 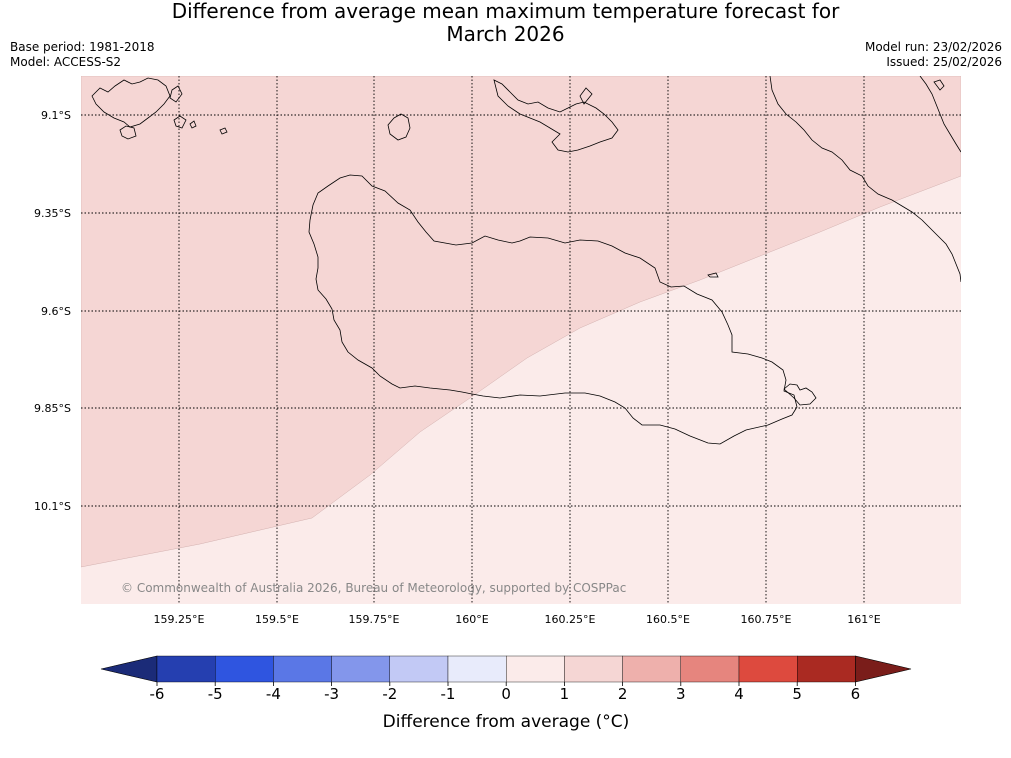 I want to click on colorbar-tick-label: -2, so click(x=389, y=694).